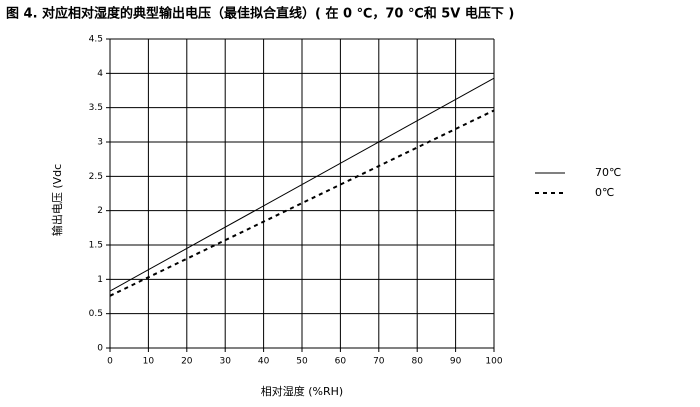 Image resolution: width=700 pixels, height=407 pixels. I want to click on x-tick-label: 60, so click(341, 362).